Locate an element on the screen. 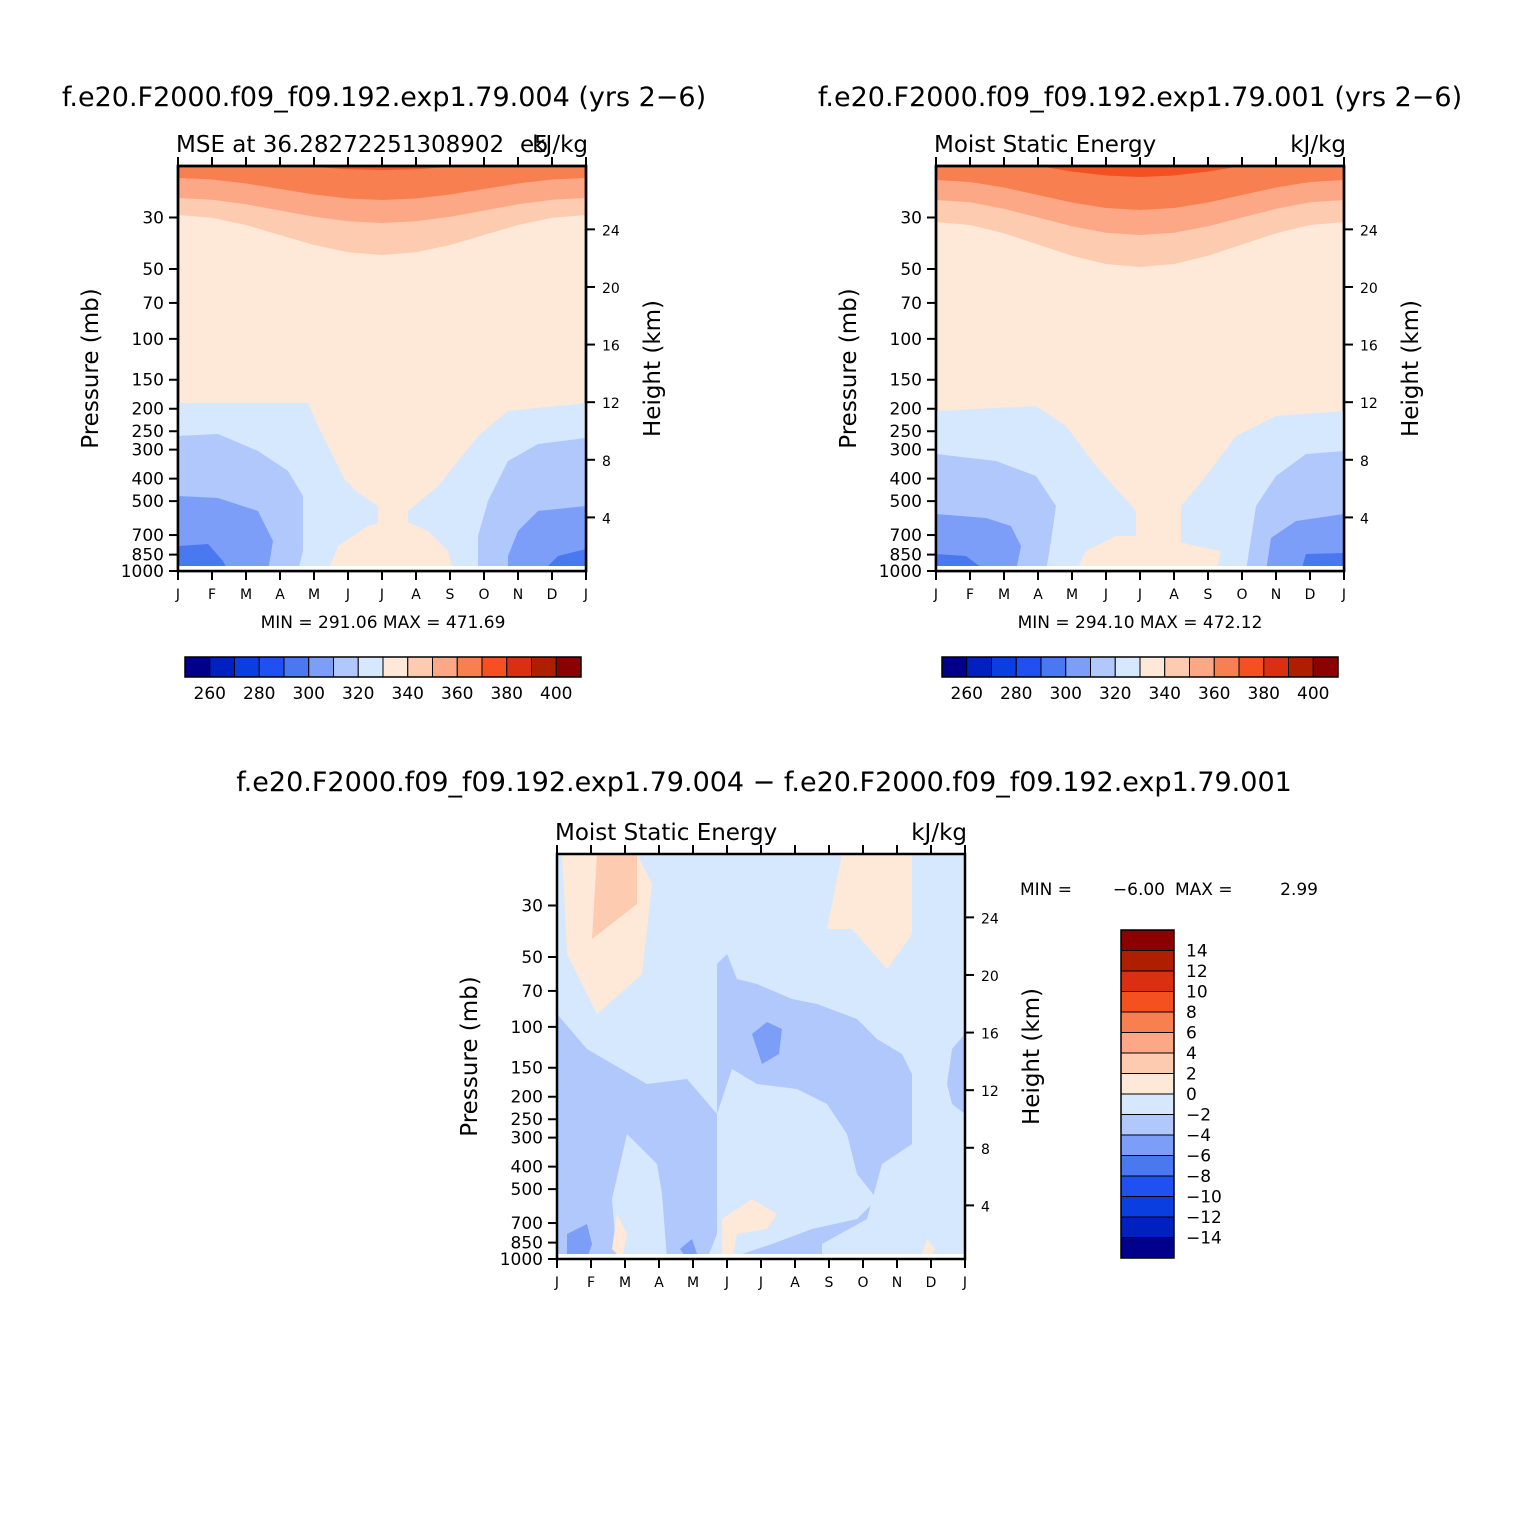  colorbar-label: 340 is located at coordinates (408, 694).